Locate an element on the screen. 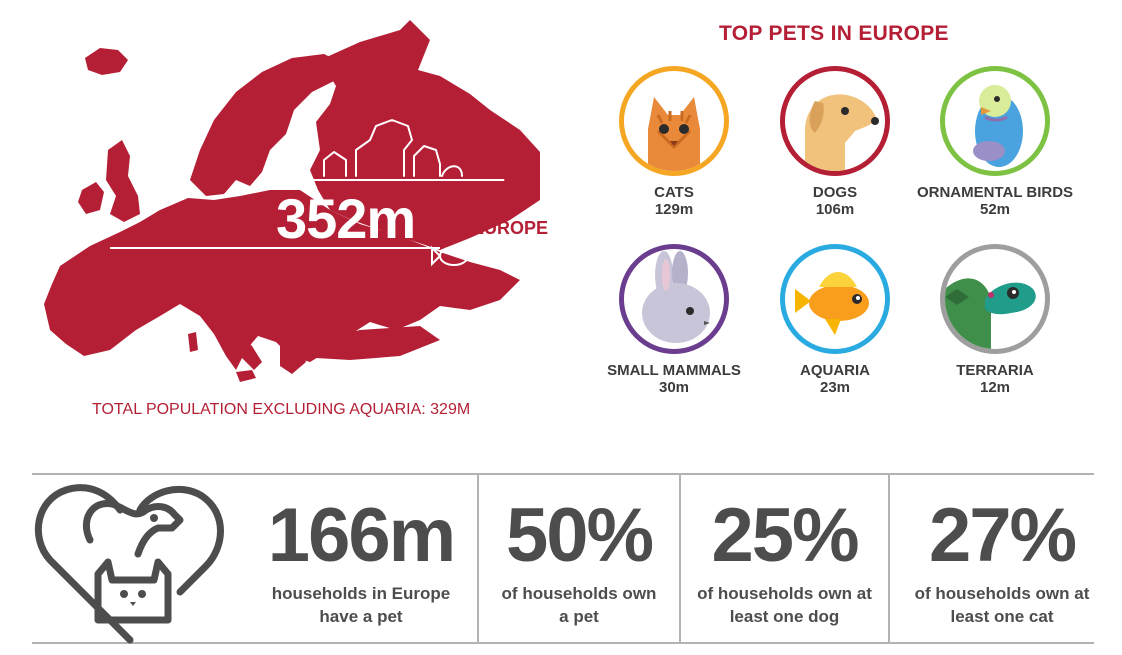 The width and height of the screenshot is (1122, 655). stats-bottom-rule is located at coordinates (563, 643).